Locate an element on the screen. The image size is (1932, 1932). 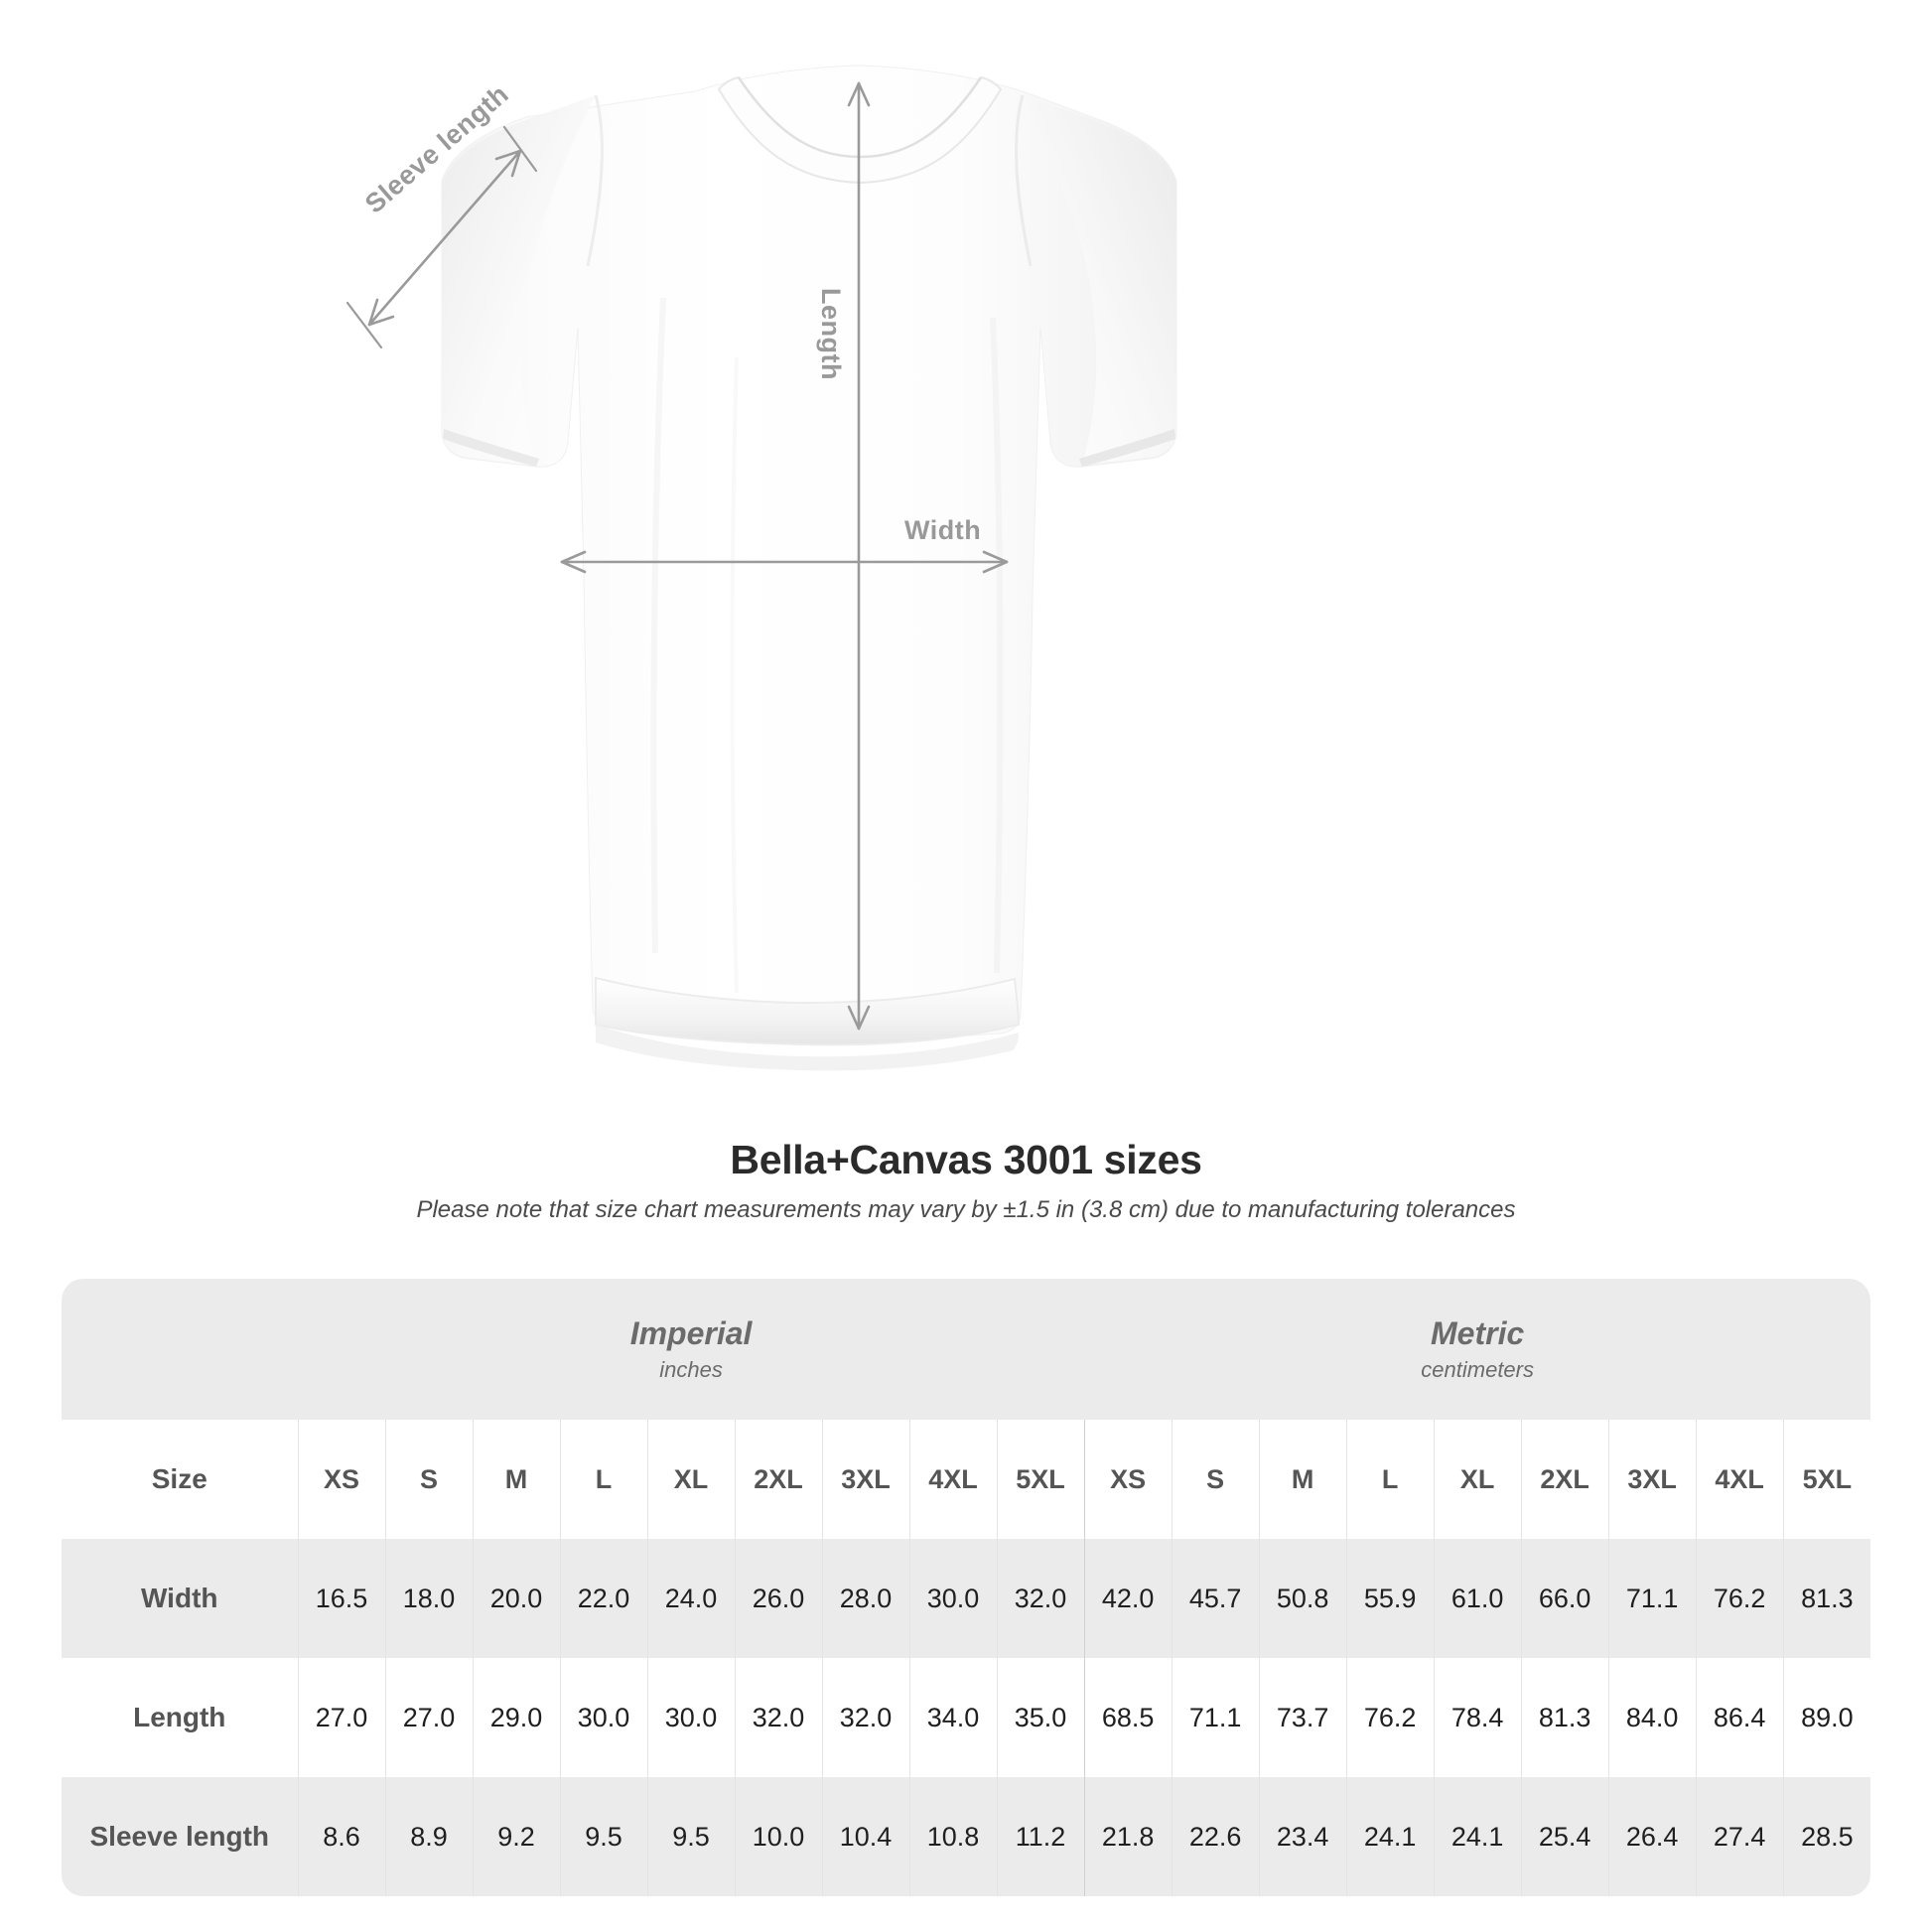
cell-width-metric-l: 55.9 is located at coordinates (1390, 1599).